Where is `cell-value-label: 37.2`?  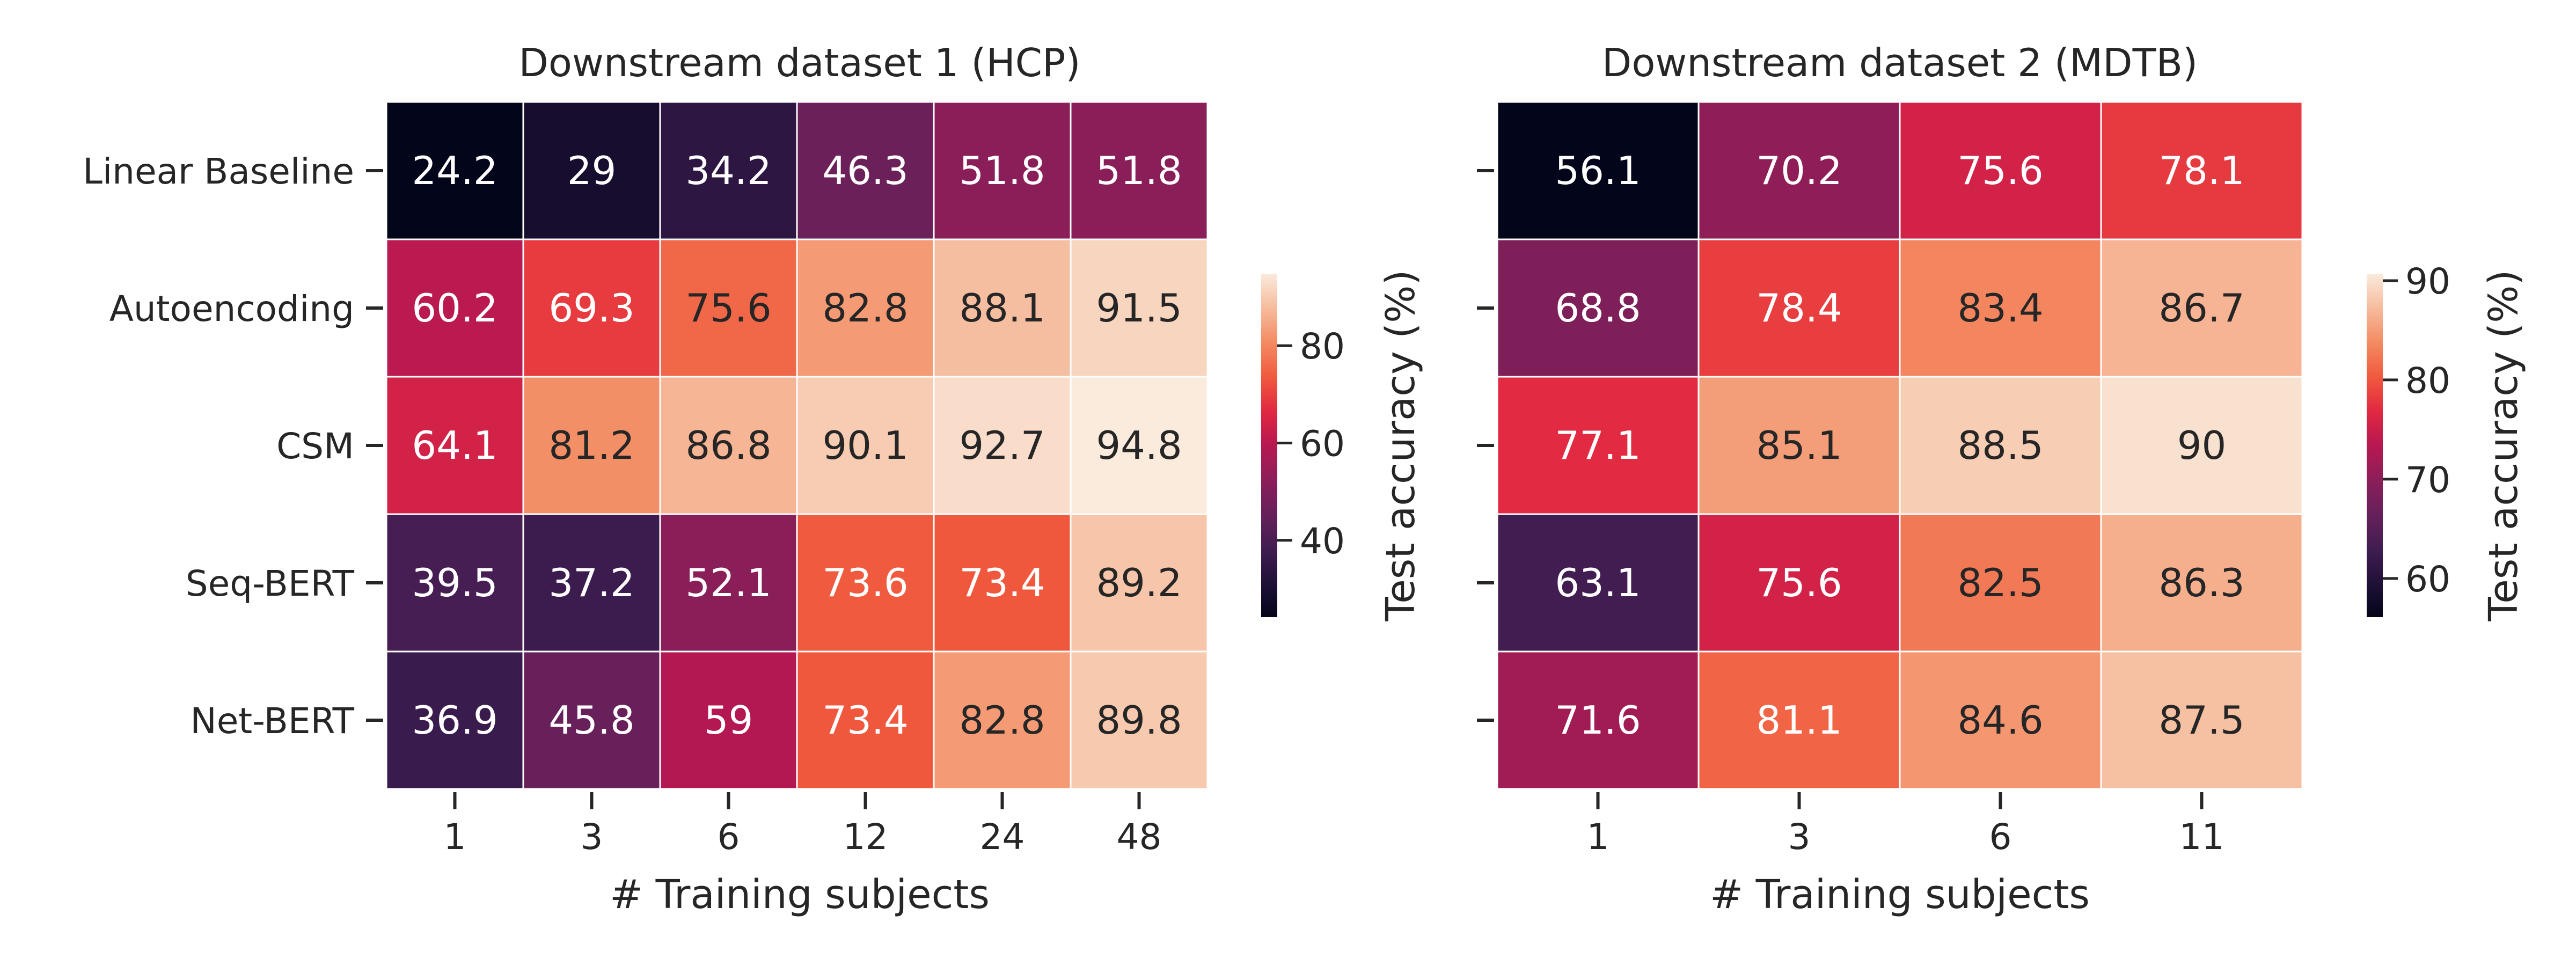 cell-value-label: 37.2 is located at coordinates (591, 582).